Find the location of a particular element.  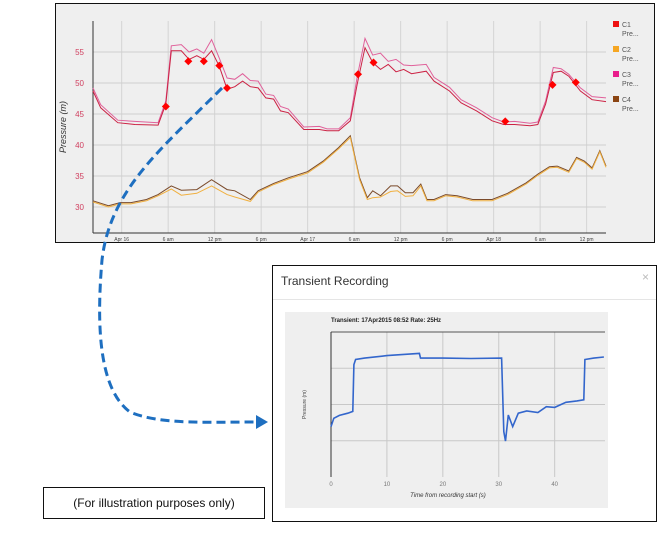

y-tick-label: 40 is located at coordinates (79, 145).